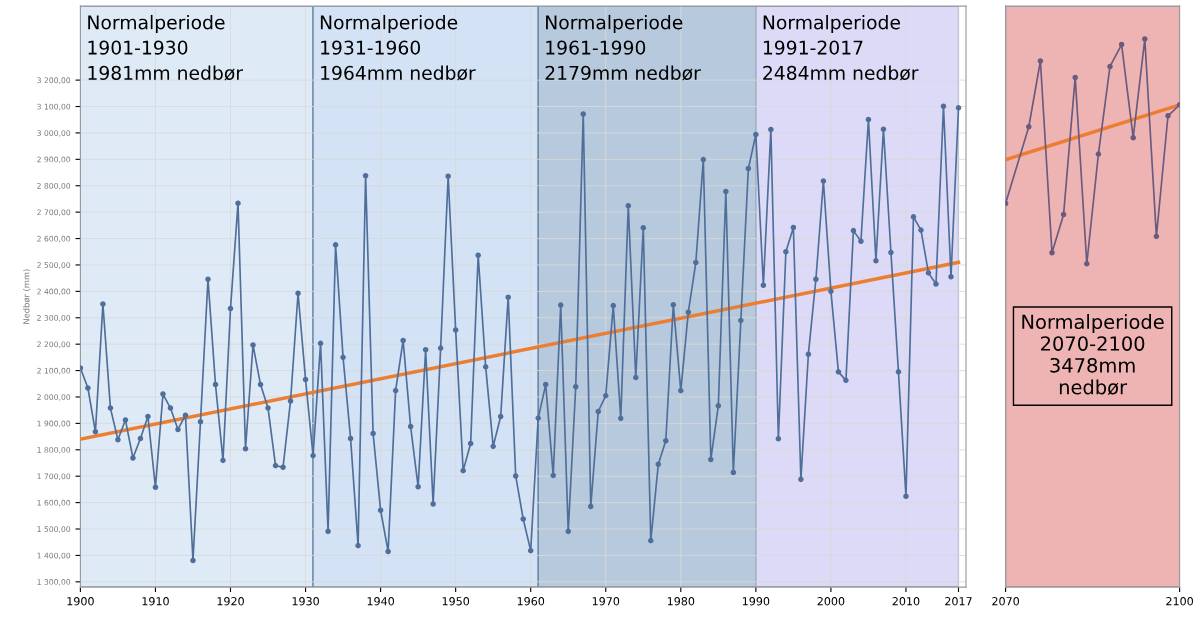 The image size is (1200, 618). Describe the element at coordinates (841, 47) in the screenshot. I see `band-label: Normalperiode 1991-2017 2484mm nedbør` at that location.